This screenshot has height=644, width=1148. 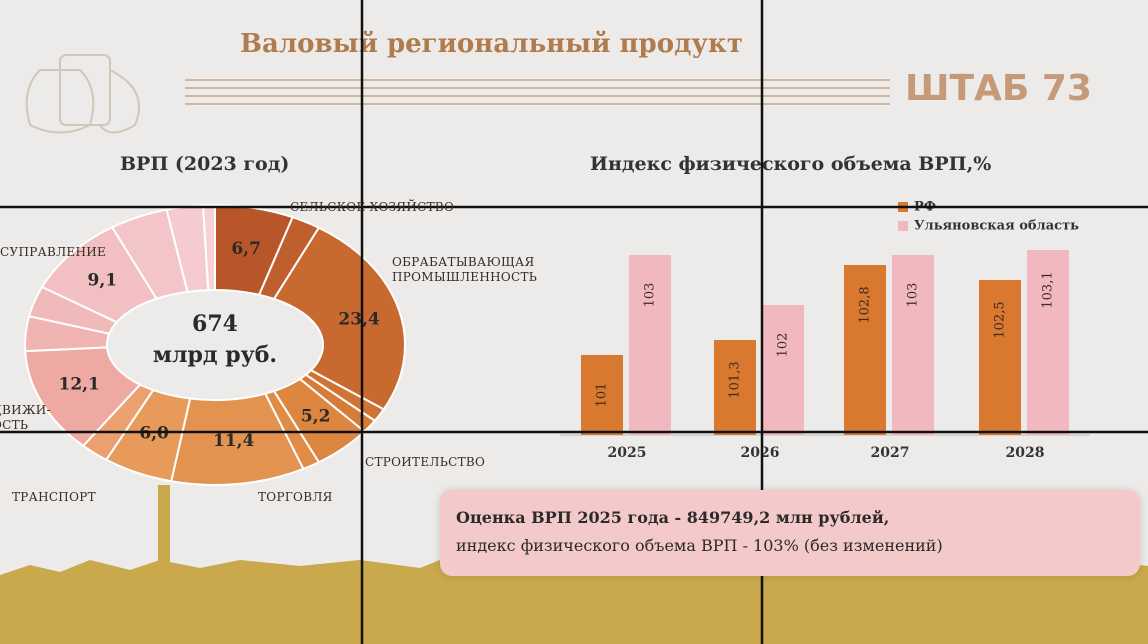 I want to click on bar-value-label: 102,8, so click(x=865, y=304).